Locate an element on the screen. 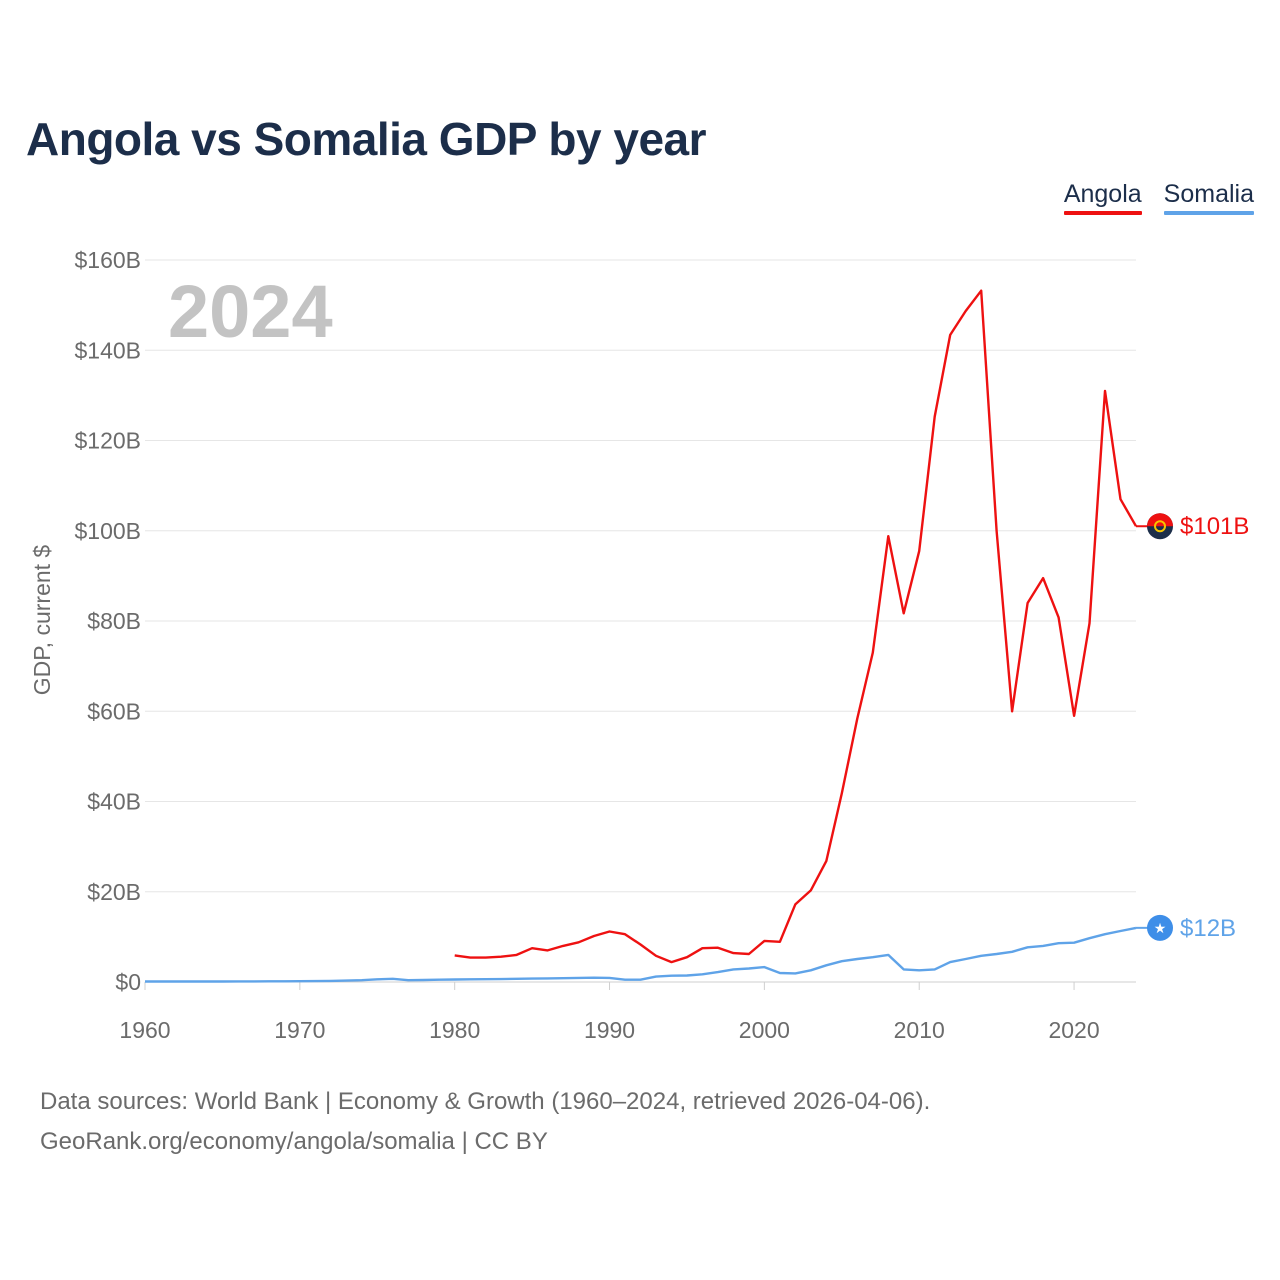 The height and width of the screenshot is (1280, 1280). flag-emblem is located at coordinates (1160, 526).